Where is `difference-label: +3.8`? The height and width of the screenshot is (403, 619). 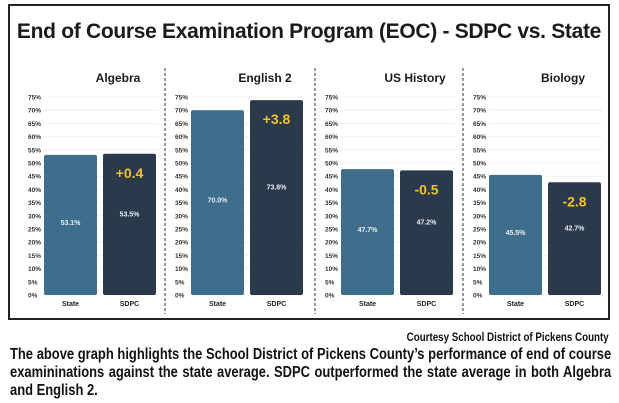
difference-label: +3.8 is located at coordinates (277, 119).